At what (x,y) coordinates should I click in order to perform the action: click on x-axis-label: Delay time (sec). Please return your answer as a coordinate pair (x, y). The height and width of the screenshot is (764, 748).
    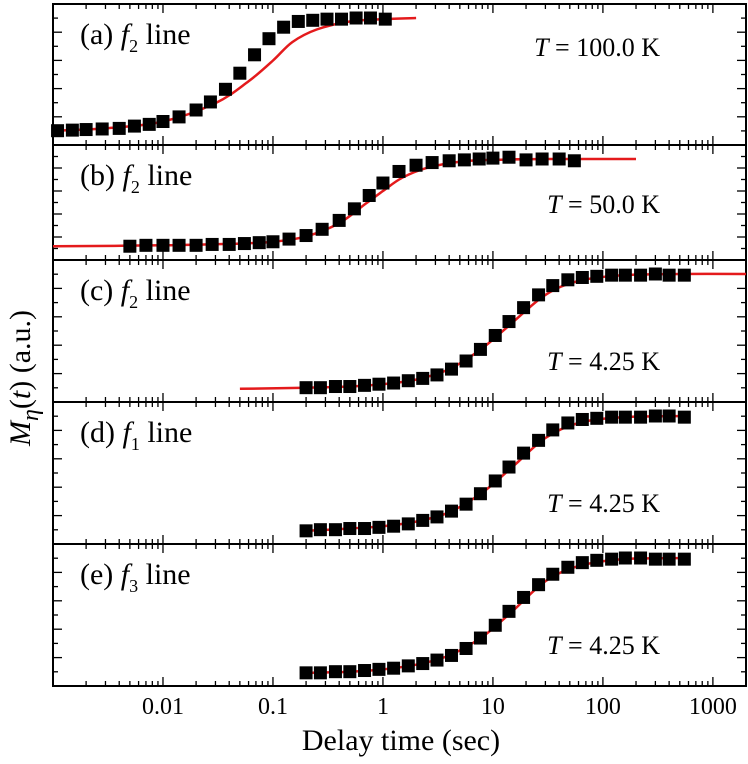
    Looking at the image, I should click on (401, 740).